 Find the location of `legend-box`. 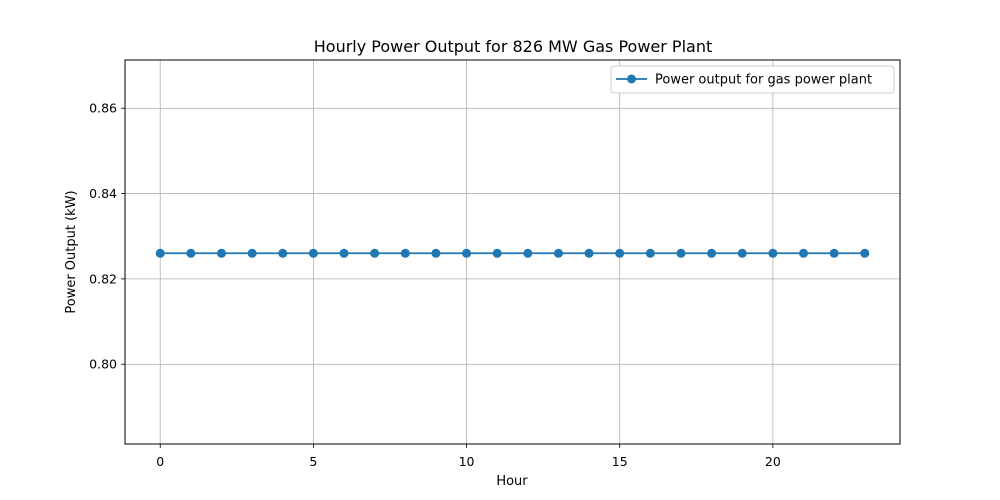

legend-box is located at coordinates (752, 79).